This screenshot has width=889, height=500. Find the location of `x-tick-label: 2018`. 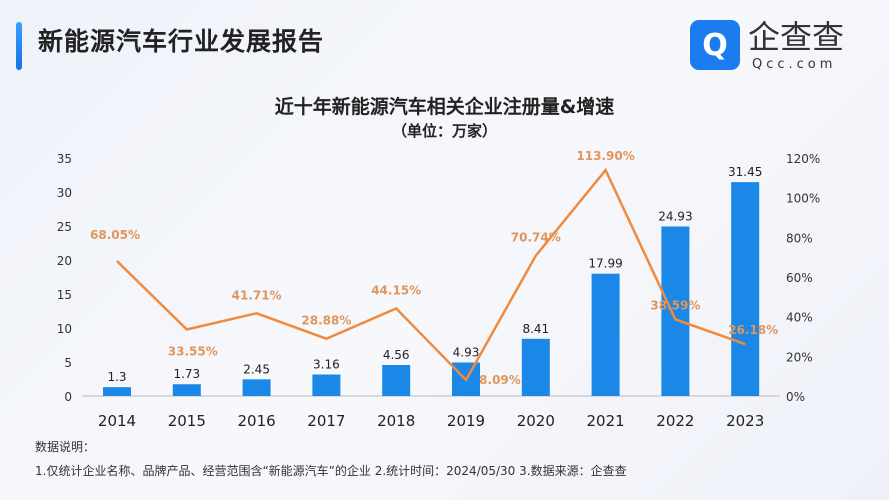

x-tick-label: 2018 is located at coordinates (396, 421).